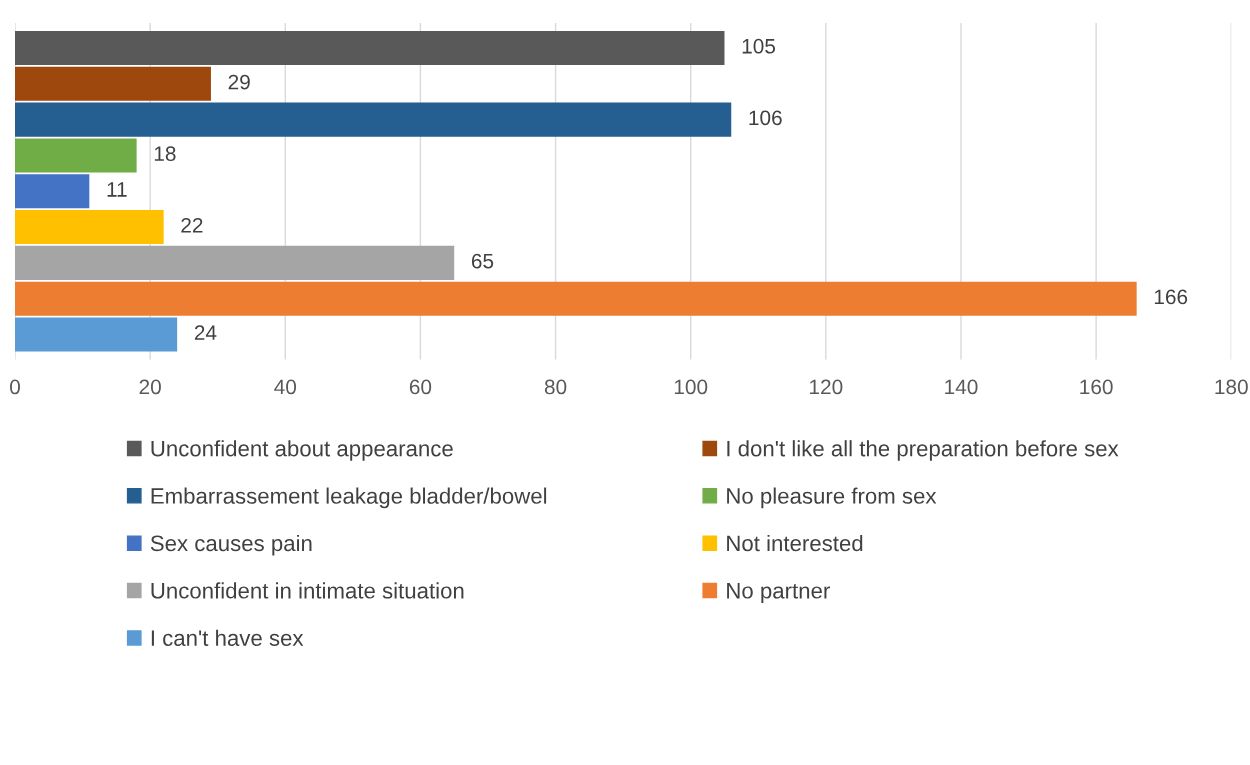 The height and width of the screenshot is (765, 1250). What do you see at coordinates (307, 590) in the screenshot?
I see `legend-label: Unconfident in intimate situation` at bounding box center [307, 590].